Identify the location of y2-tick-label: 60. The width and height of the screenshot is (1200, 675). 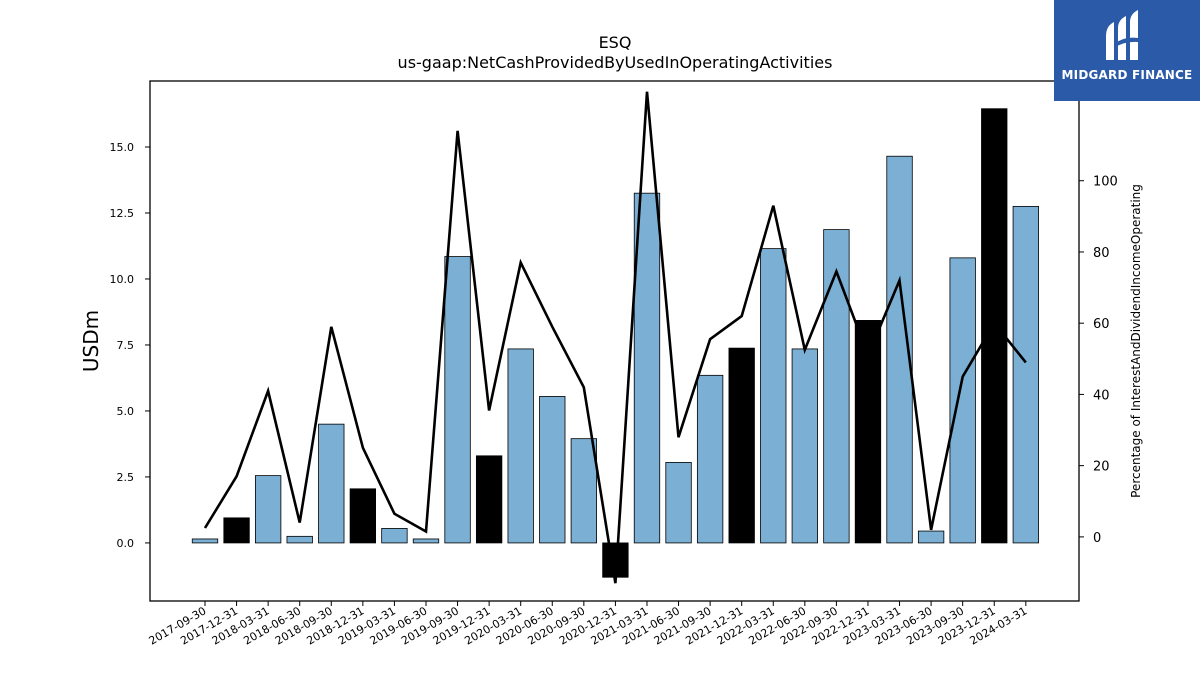
(1101, 324).